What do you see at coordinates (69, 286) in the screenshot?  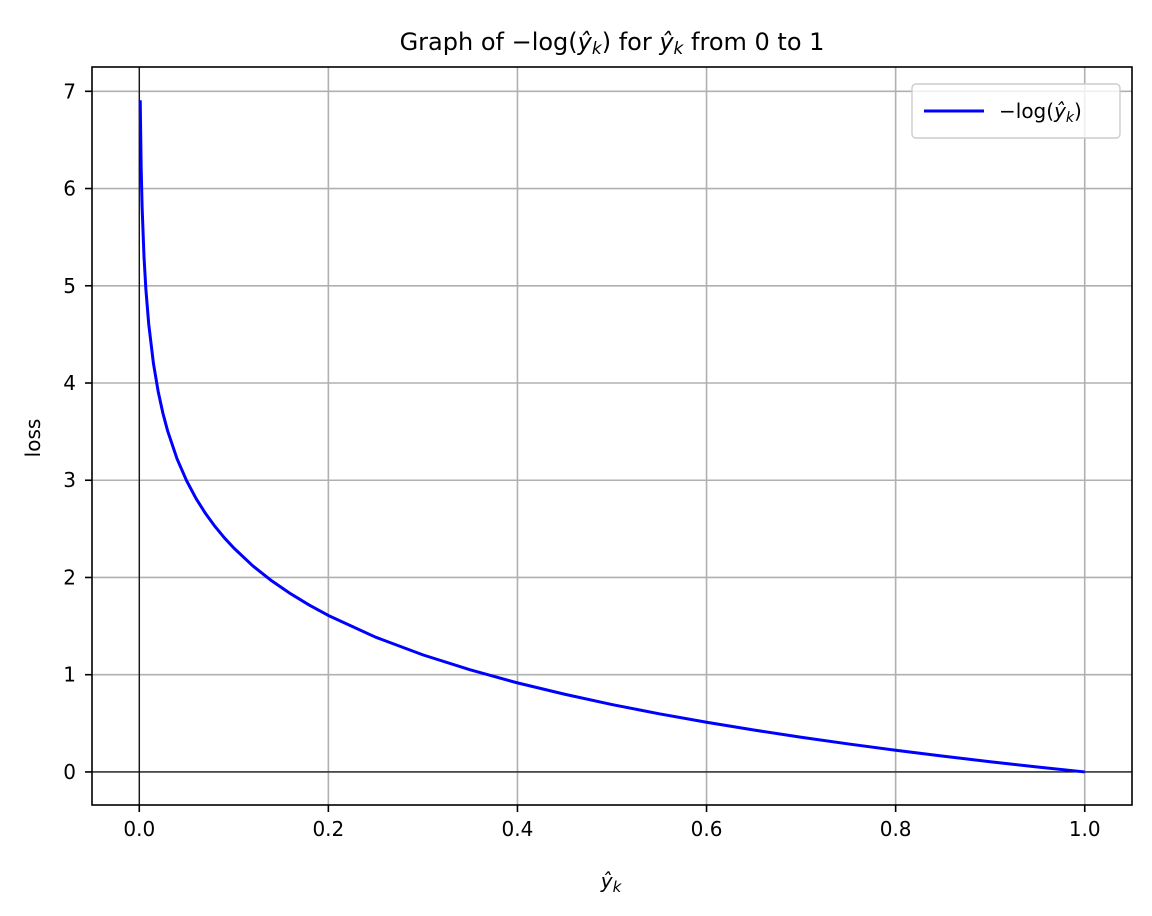 I see `y-tick-label-5: 5` at bounding box center [69, 286].